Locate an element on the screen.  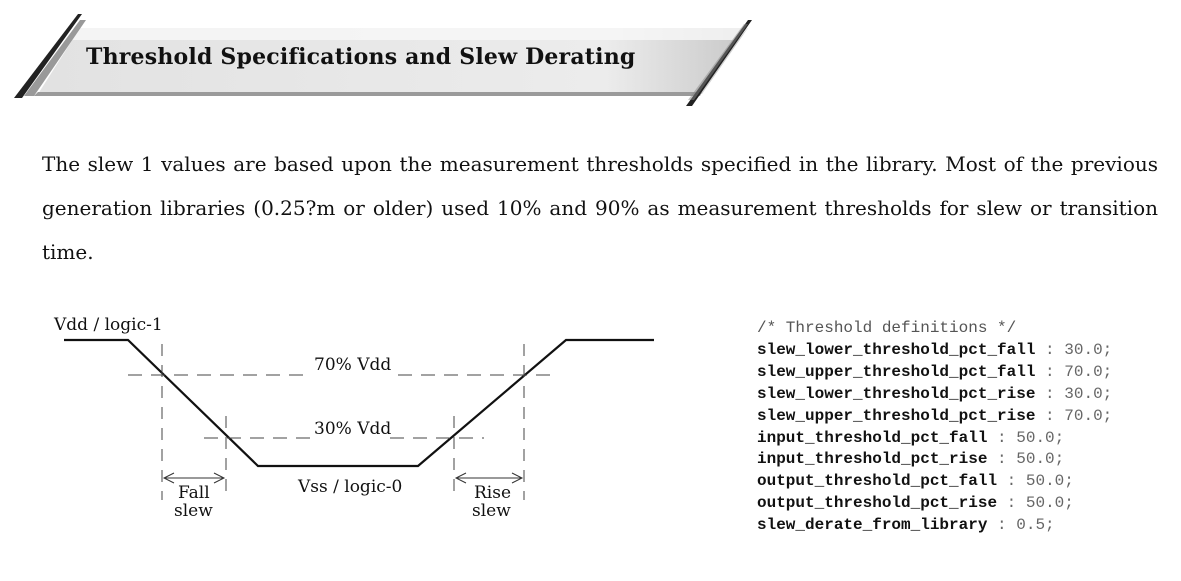
code-comment: /* Threshold definitions */ is located at coordinates (887, 328).